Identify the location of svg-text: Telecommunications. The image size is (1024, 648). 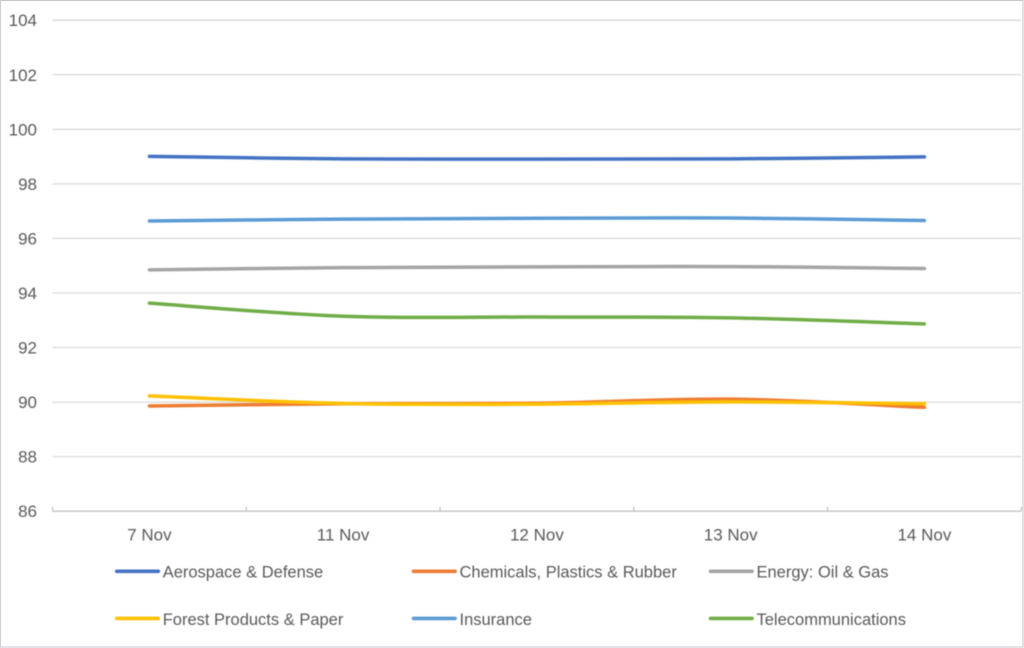
(831, 620).